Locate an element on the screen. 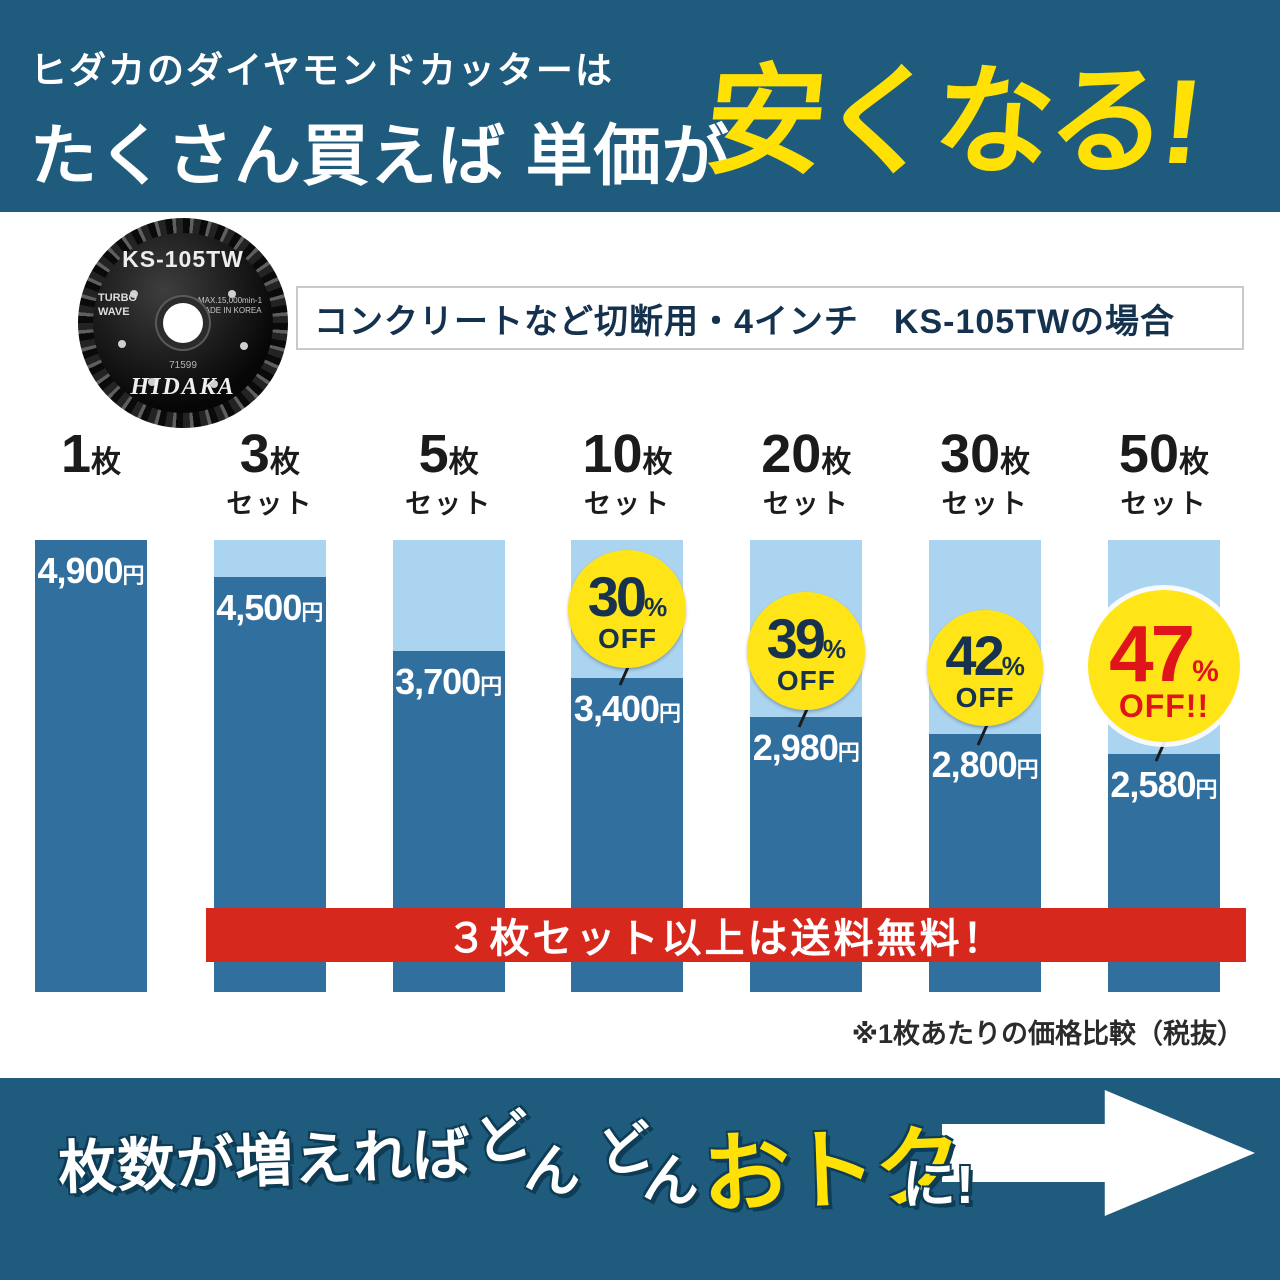 This screenshot has width=1280, height=1280. right-arrow-icon is located at coordinates (1098, 1153).